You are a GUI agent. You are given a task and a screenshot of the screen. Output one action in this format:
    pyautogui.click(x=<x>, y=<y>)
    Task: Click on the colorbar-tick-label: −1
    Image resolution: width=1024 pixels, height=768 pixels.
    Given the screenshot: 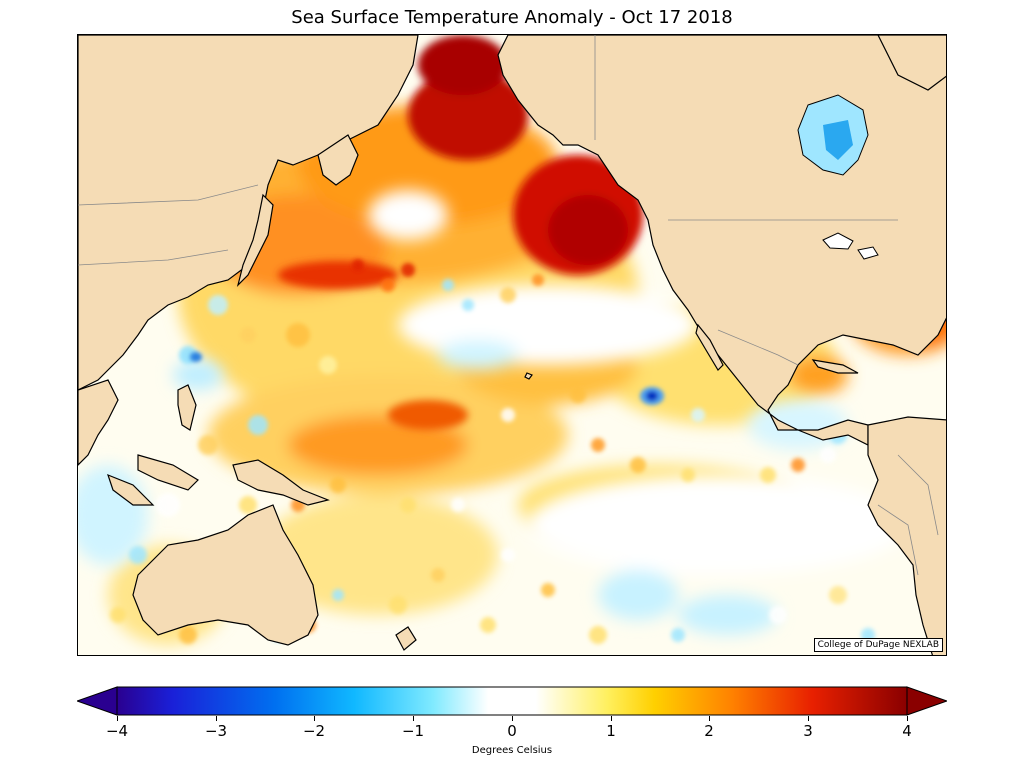 What is the action you would take?
    pyautogui.click(x=413, y=731)
    